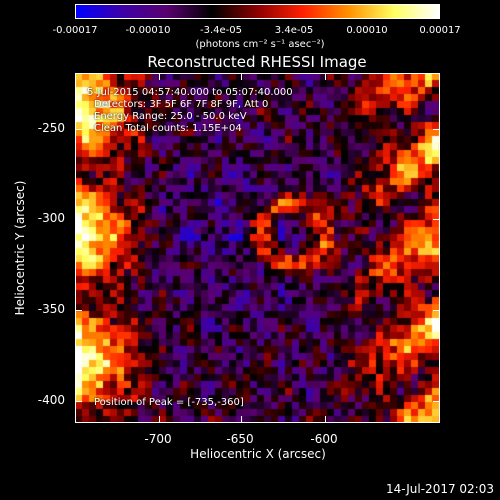 The height and width of the screenshot is (500, 500). Describe the element at coordinates (294, 30) in the screenshot. I see `colorbar-tick: 3.4e-05` at that location.